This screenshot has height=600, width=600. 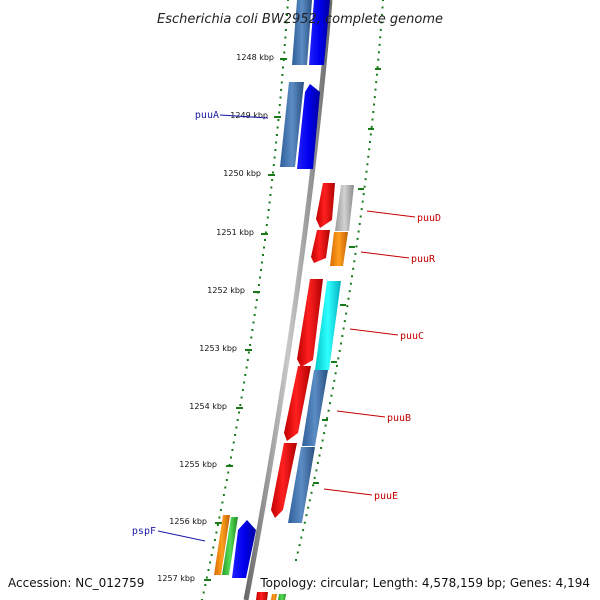 I want to click on gene-grey-puuD, so click(x=344, y=208).